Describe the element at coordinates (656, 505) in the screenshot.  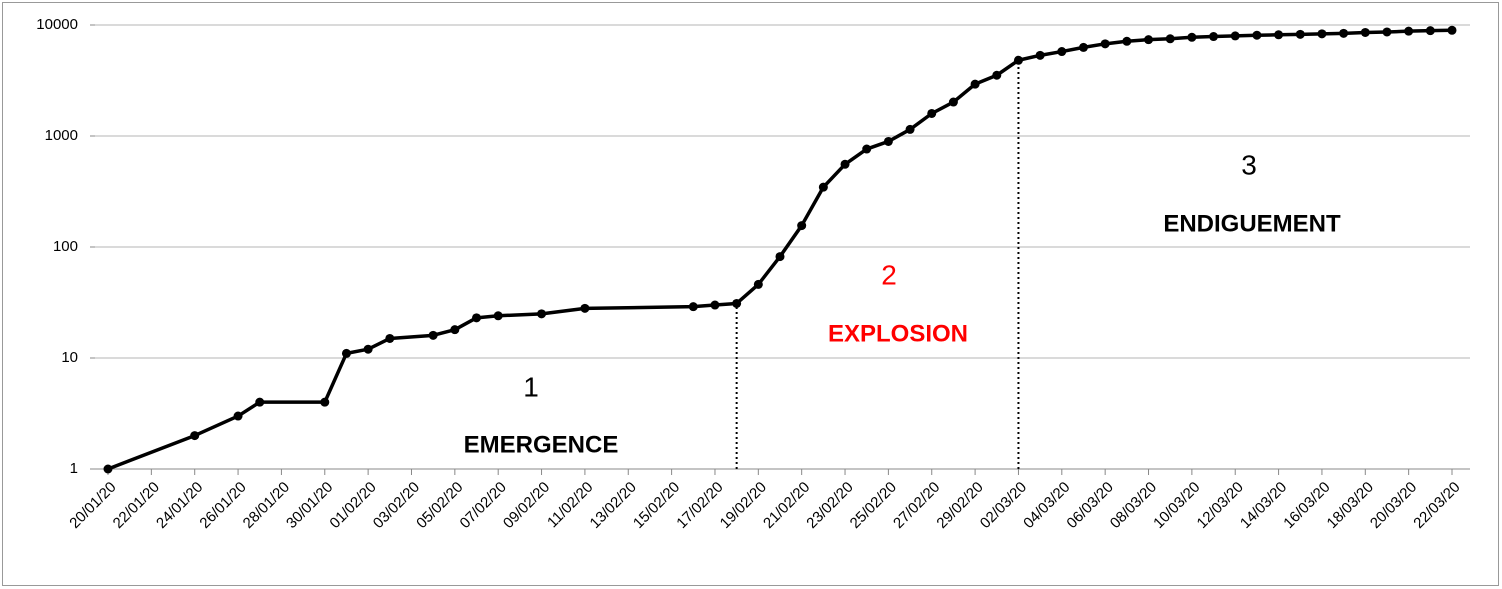
I see `x-tick-label: 15/02/20` at that location.